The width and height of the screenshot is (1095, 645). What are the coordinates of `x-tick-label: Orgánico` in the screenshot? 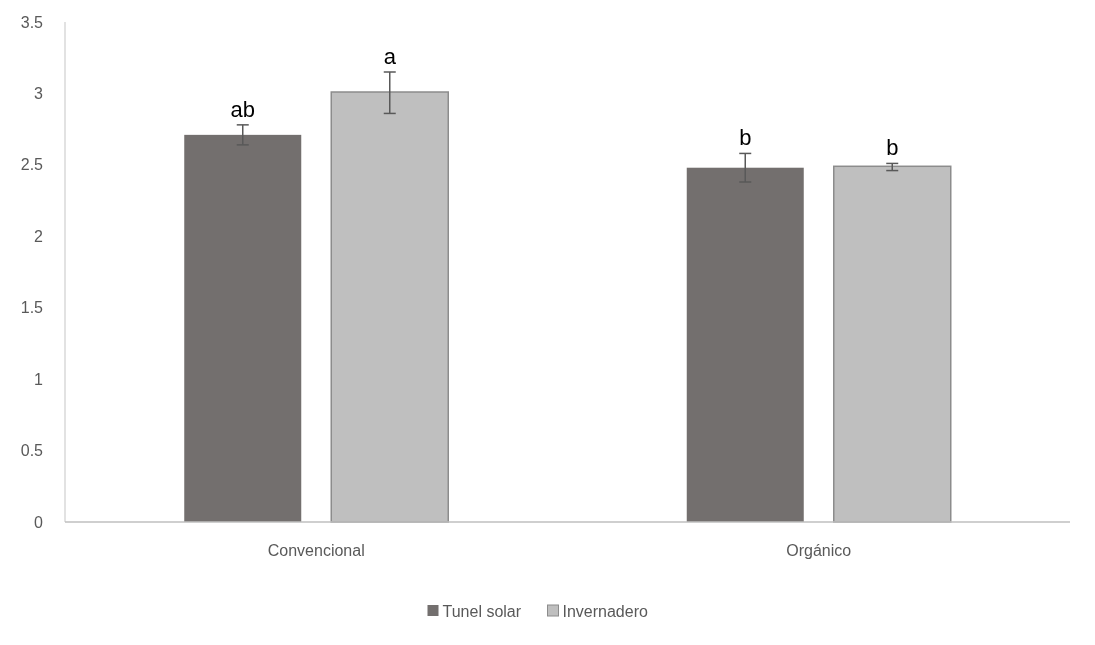 It's located at (819, 550).